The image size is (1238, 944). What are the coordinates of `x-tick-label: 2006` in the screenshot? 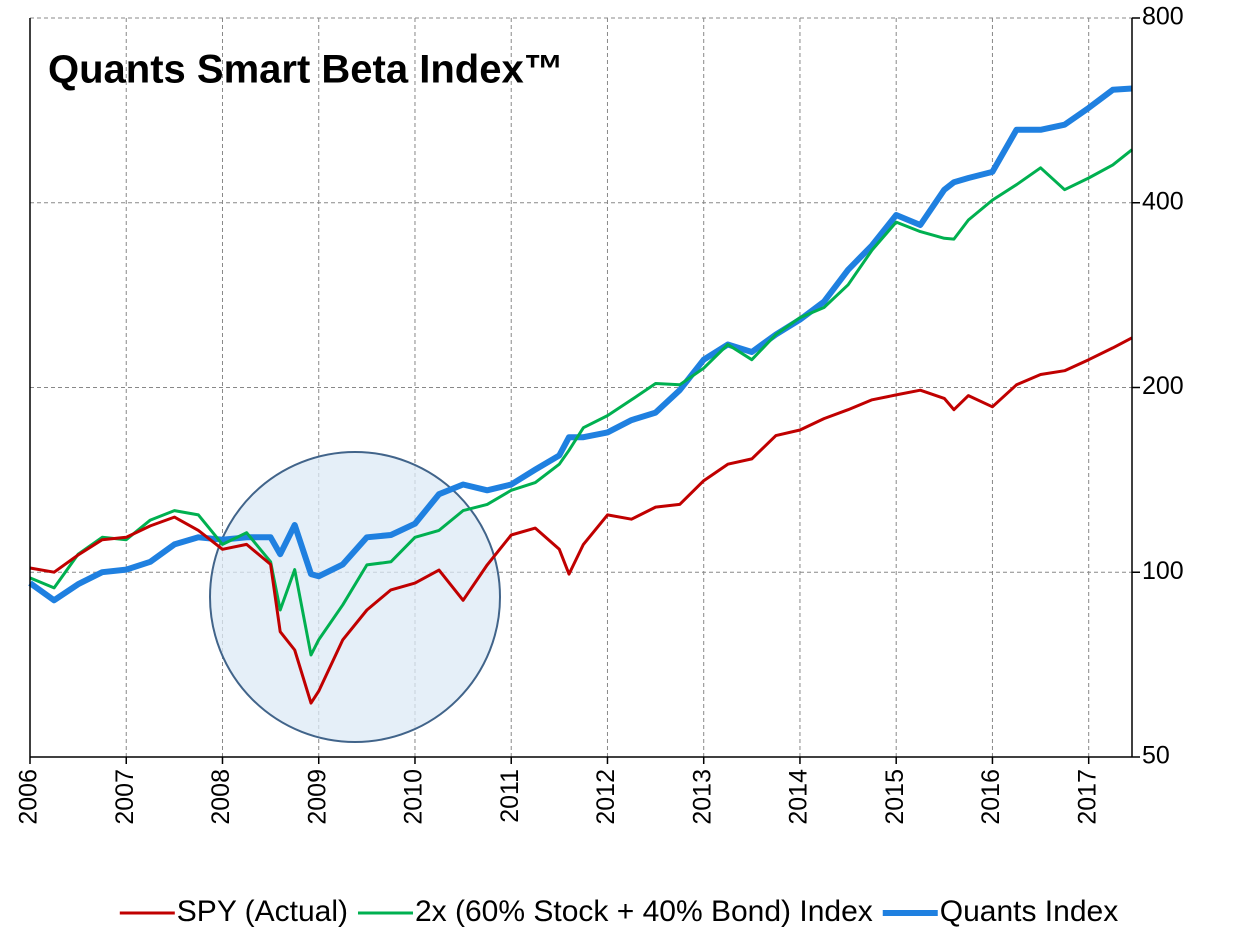 It's located at (29, 797).